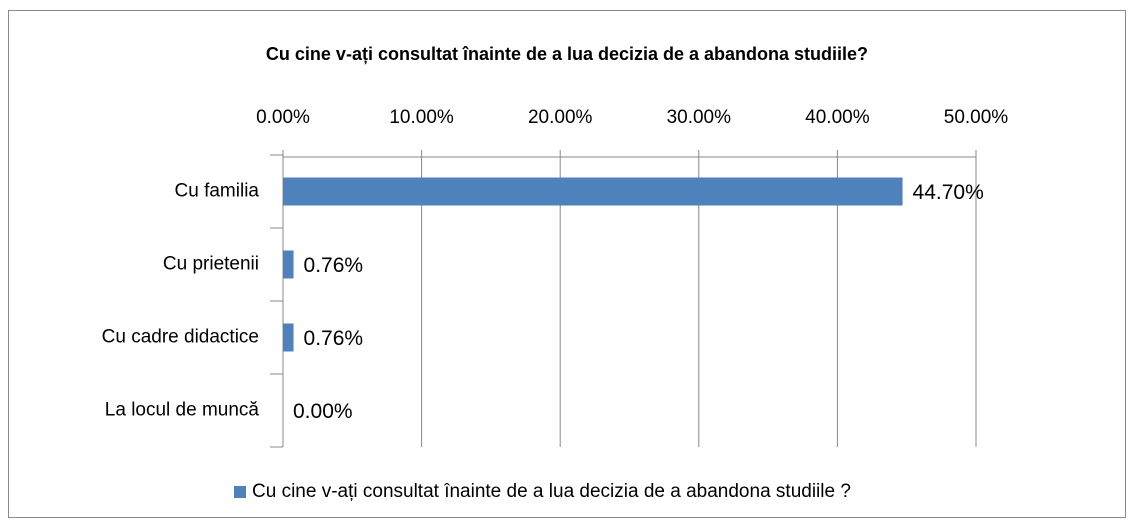 The height and width of the screenshot is (528, 1134). I want to click on data-label: 0.00%, so click(323, 411).